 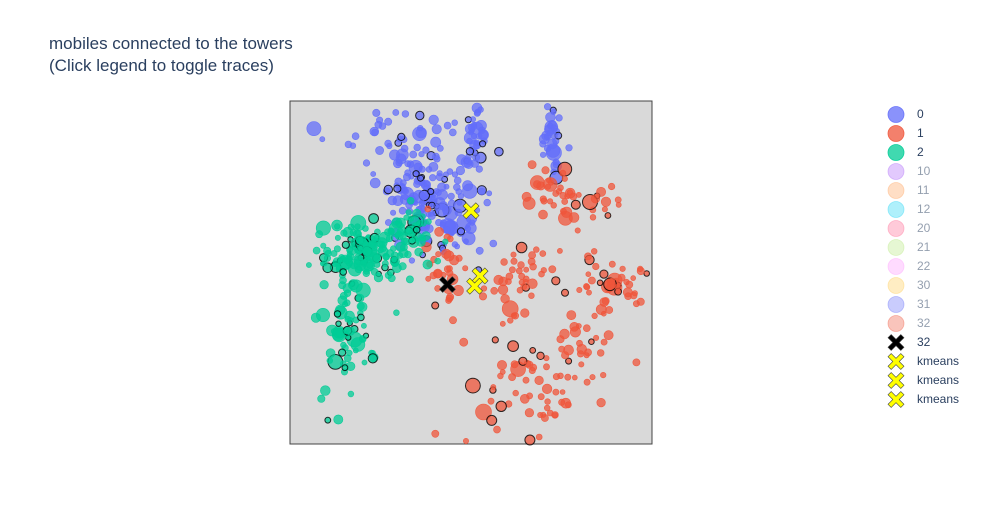 I want to click on legend-label: 21, so click(x=924, y=247).